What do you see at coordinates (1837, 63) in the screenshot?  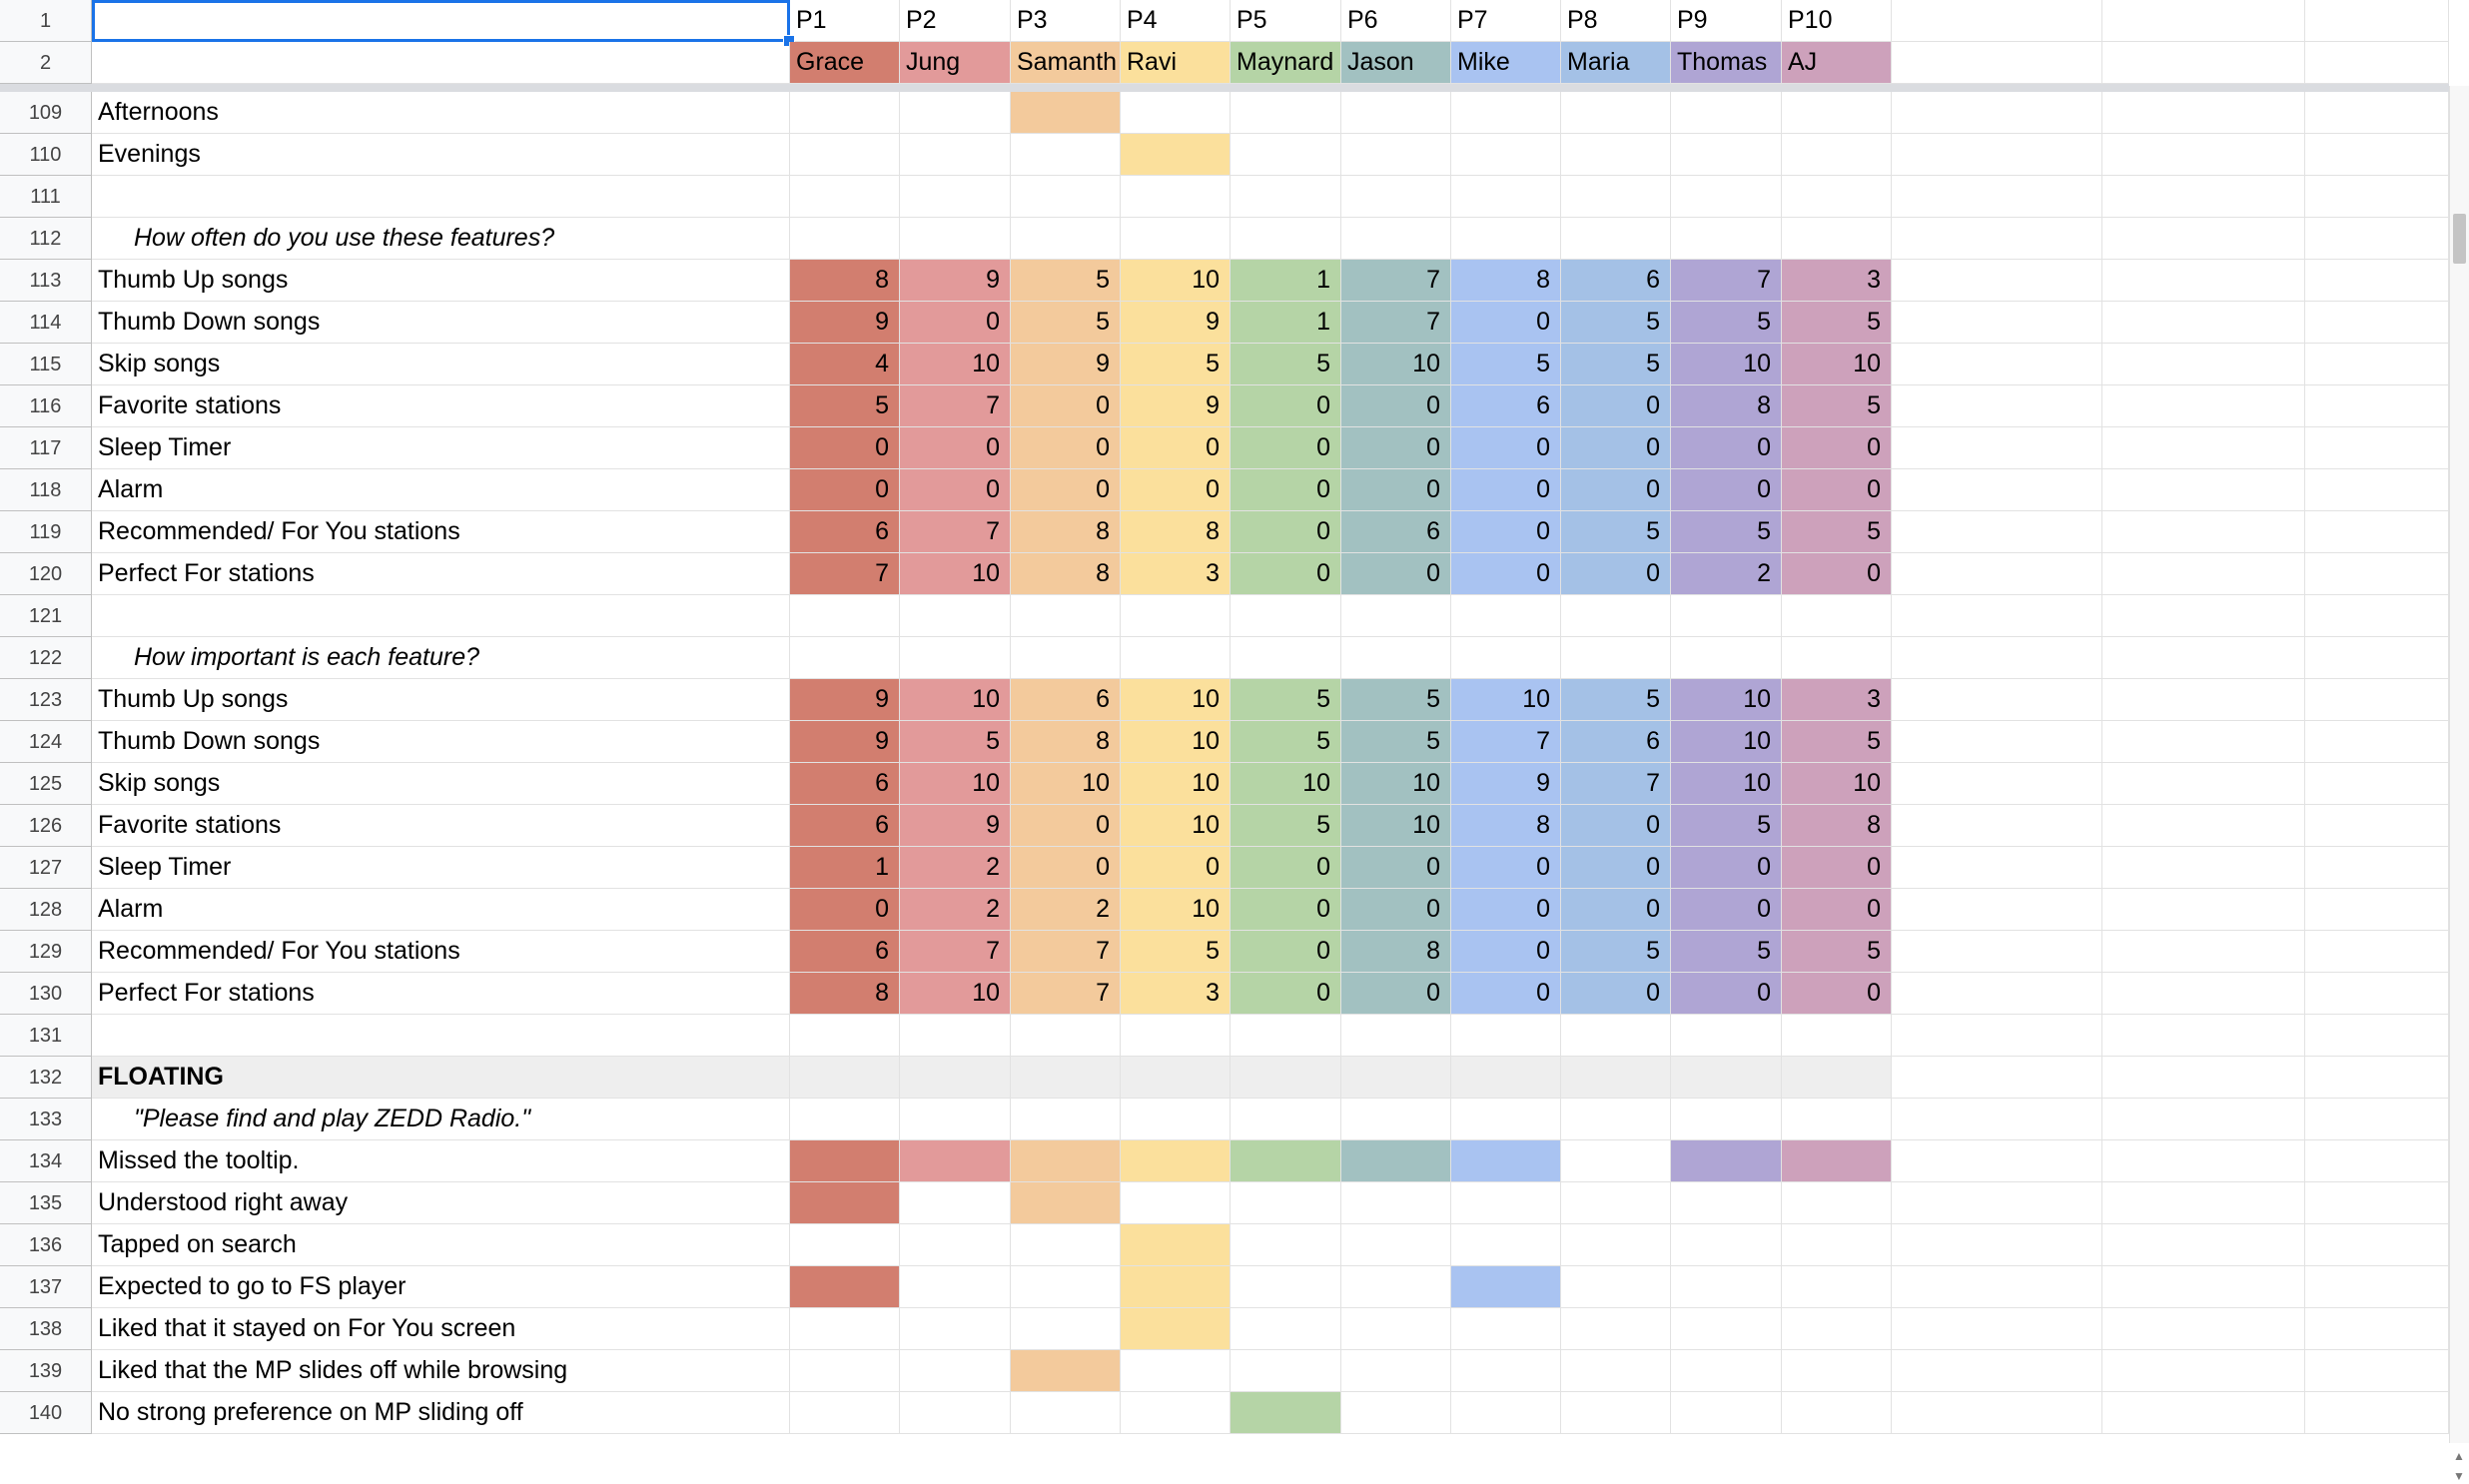 I see `participant-name-cell: AJ` at bounding box center [1837, 63].